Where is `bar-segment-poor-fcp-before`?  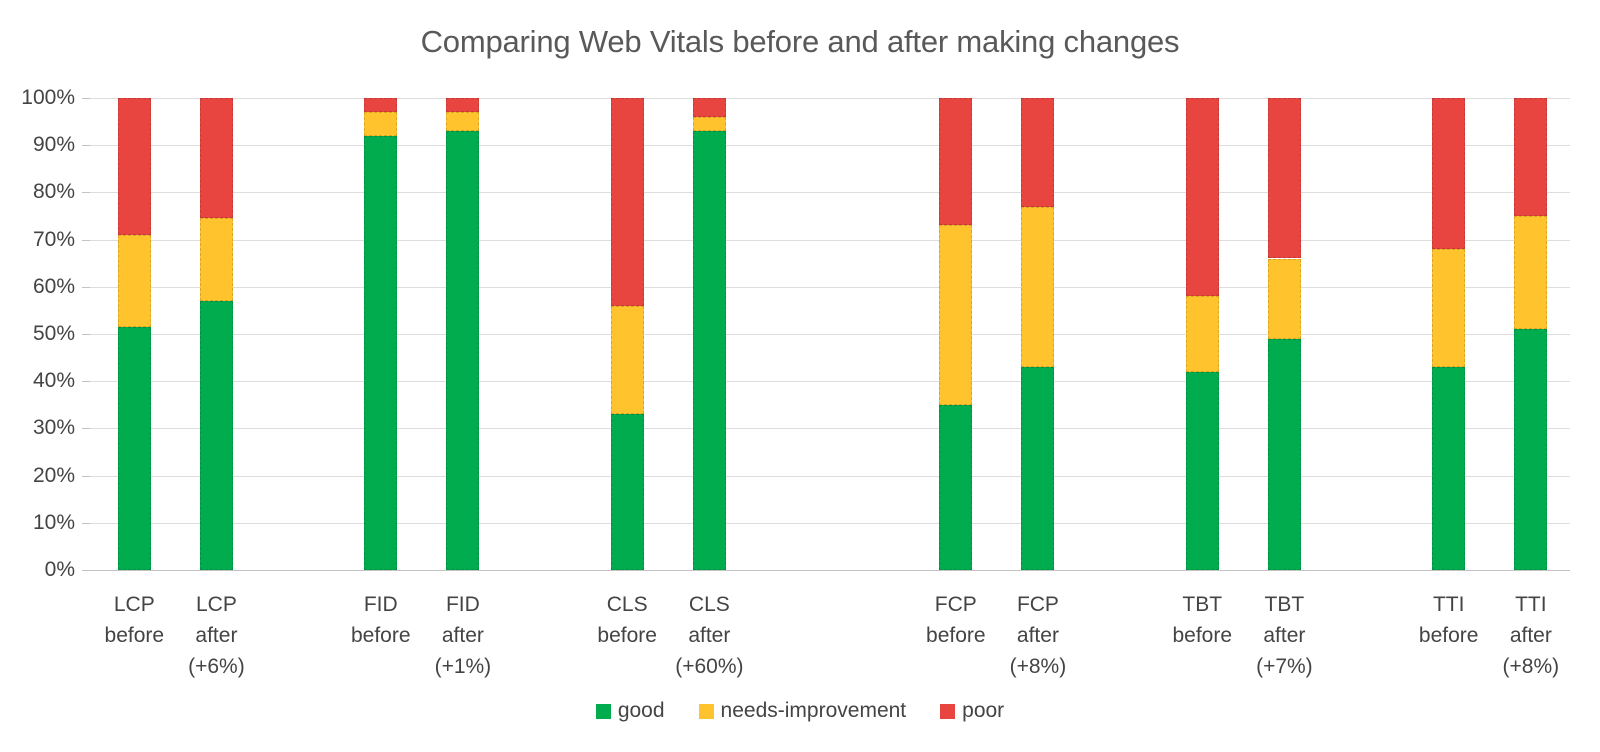 bar-segment-poor-fcp-before is located at coordinates (956, 162).